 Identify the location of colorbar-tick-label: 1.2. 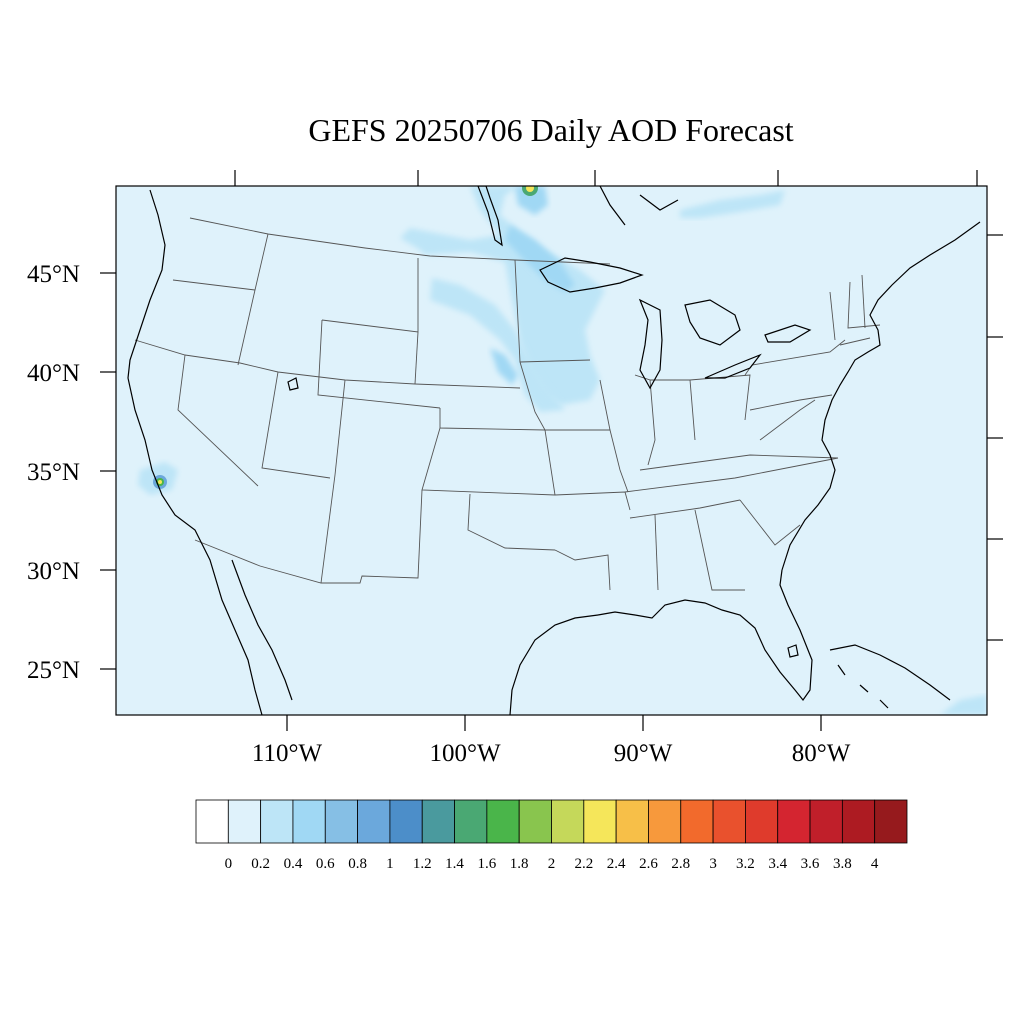
(422, 864).